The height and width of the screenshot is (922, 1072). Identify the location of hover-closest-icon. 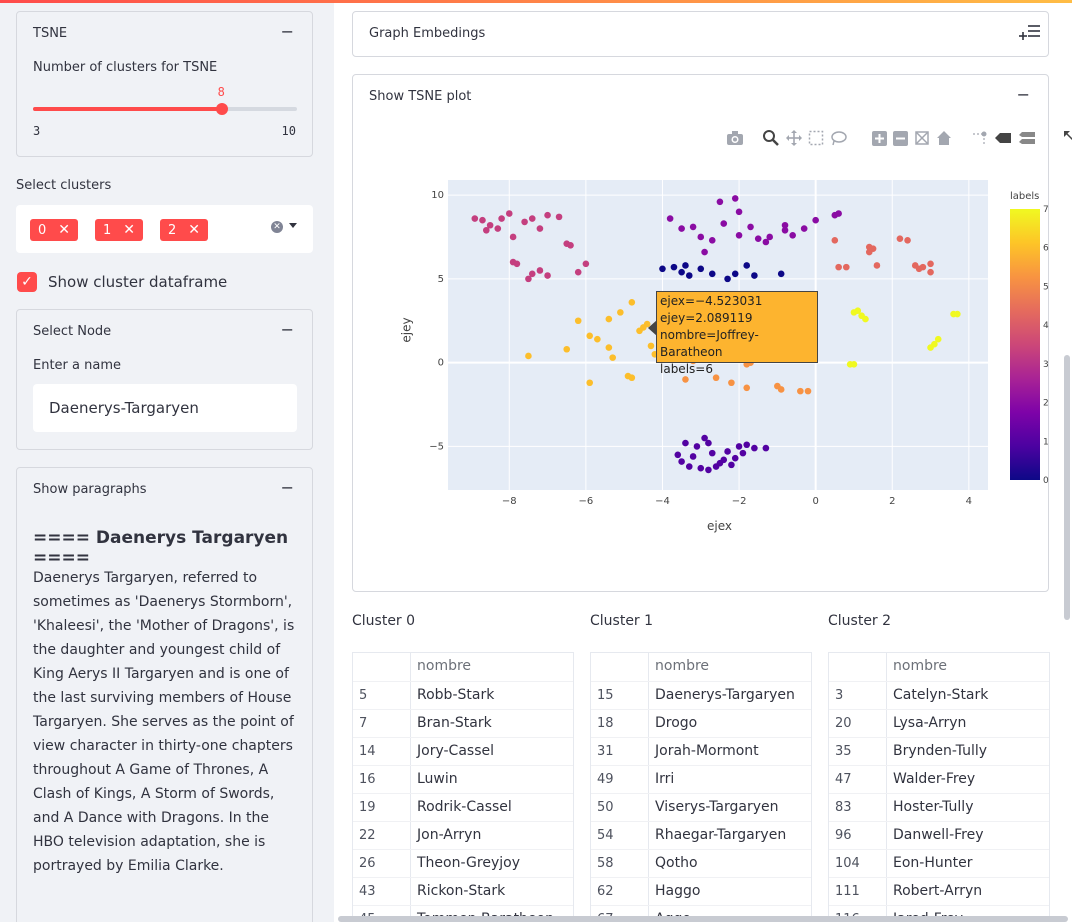
(1003, 138).